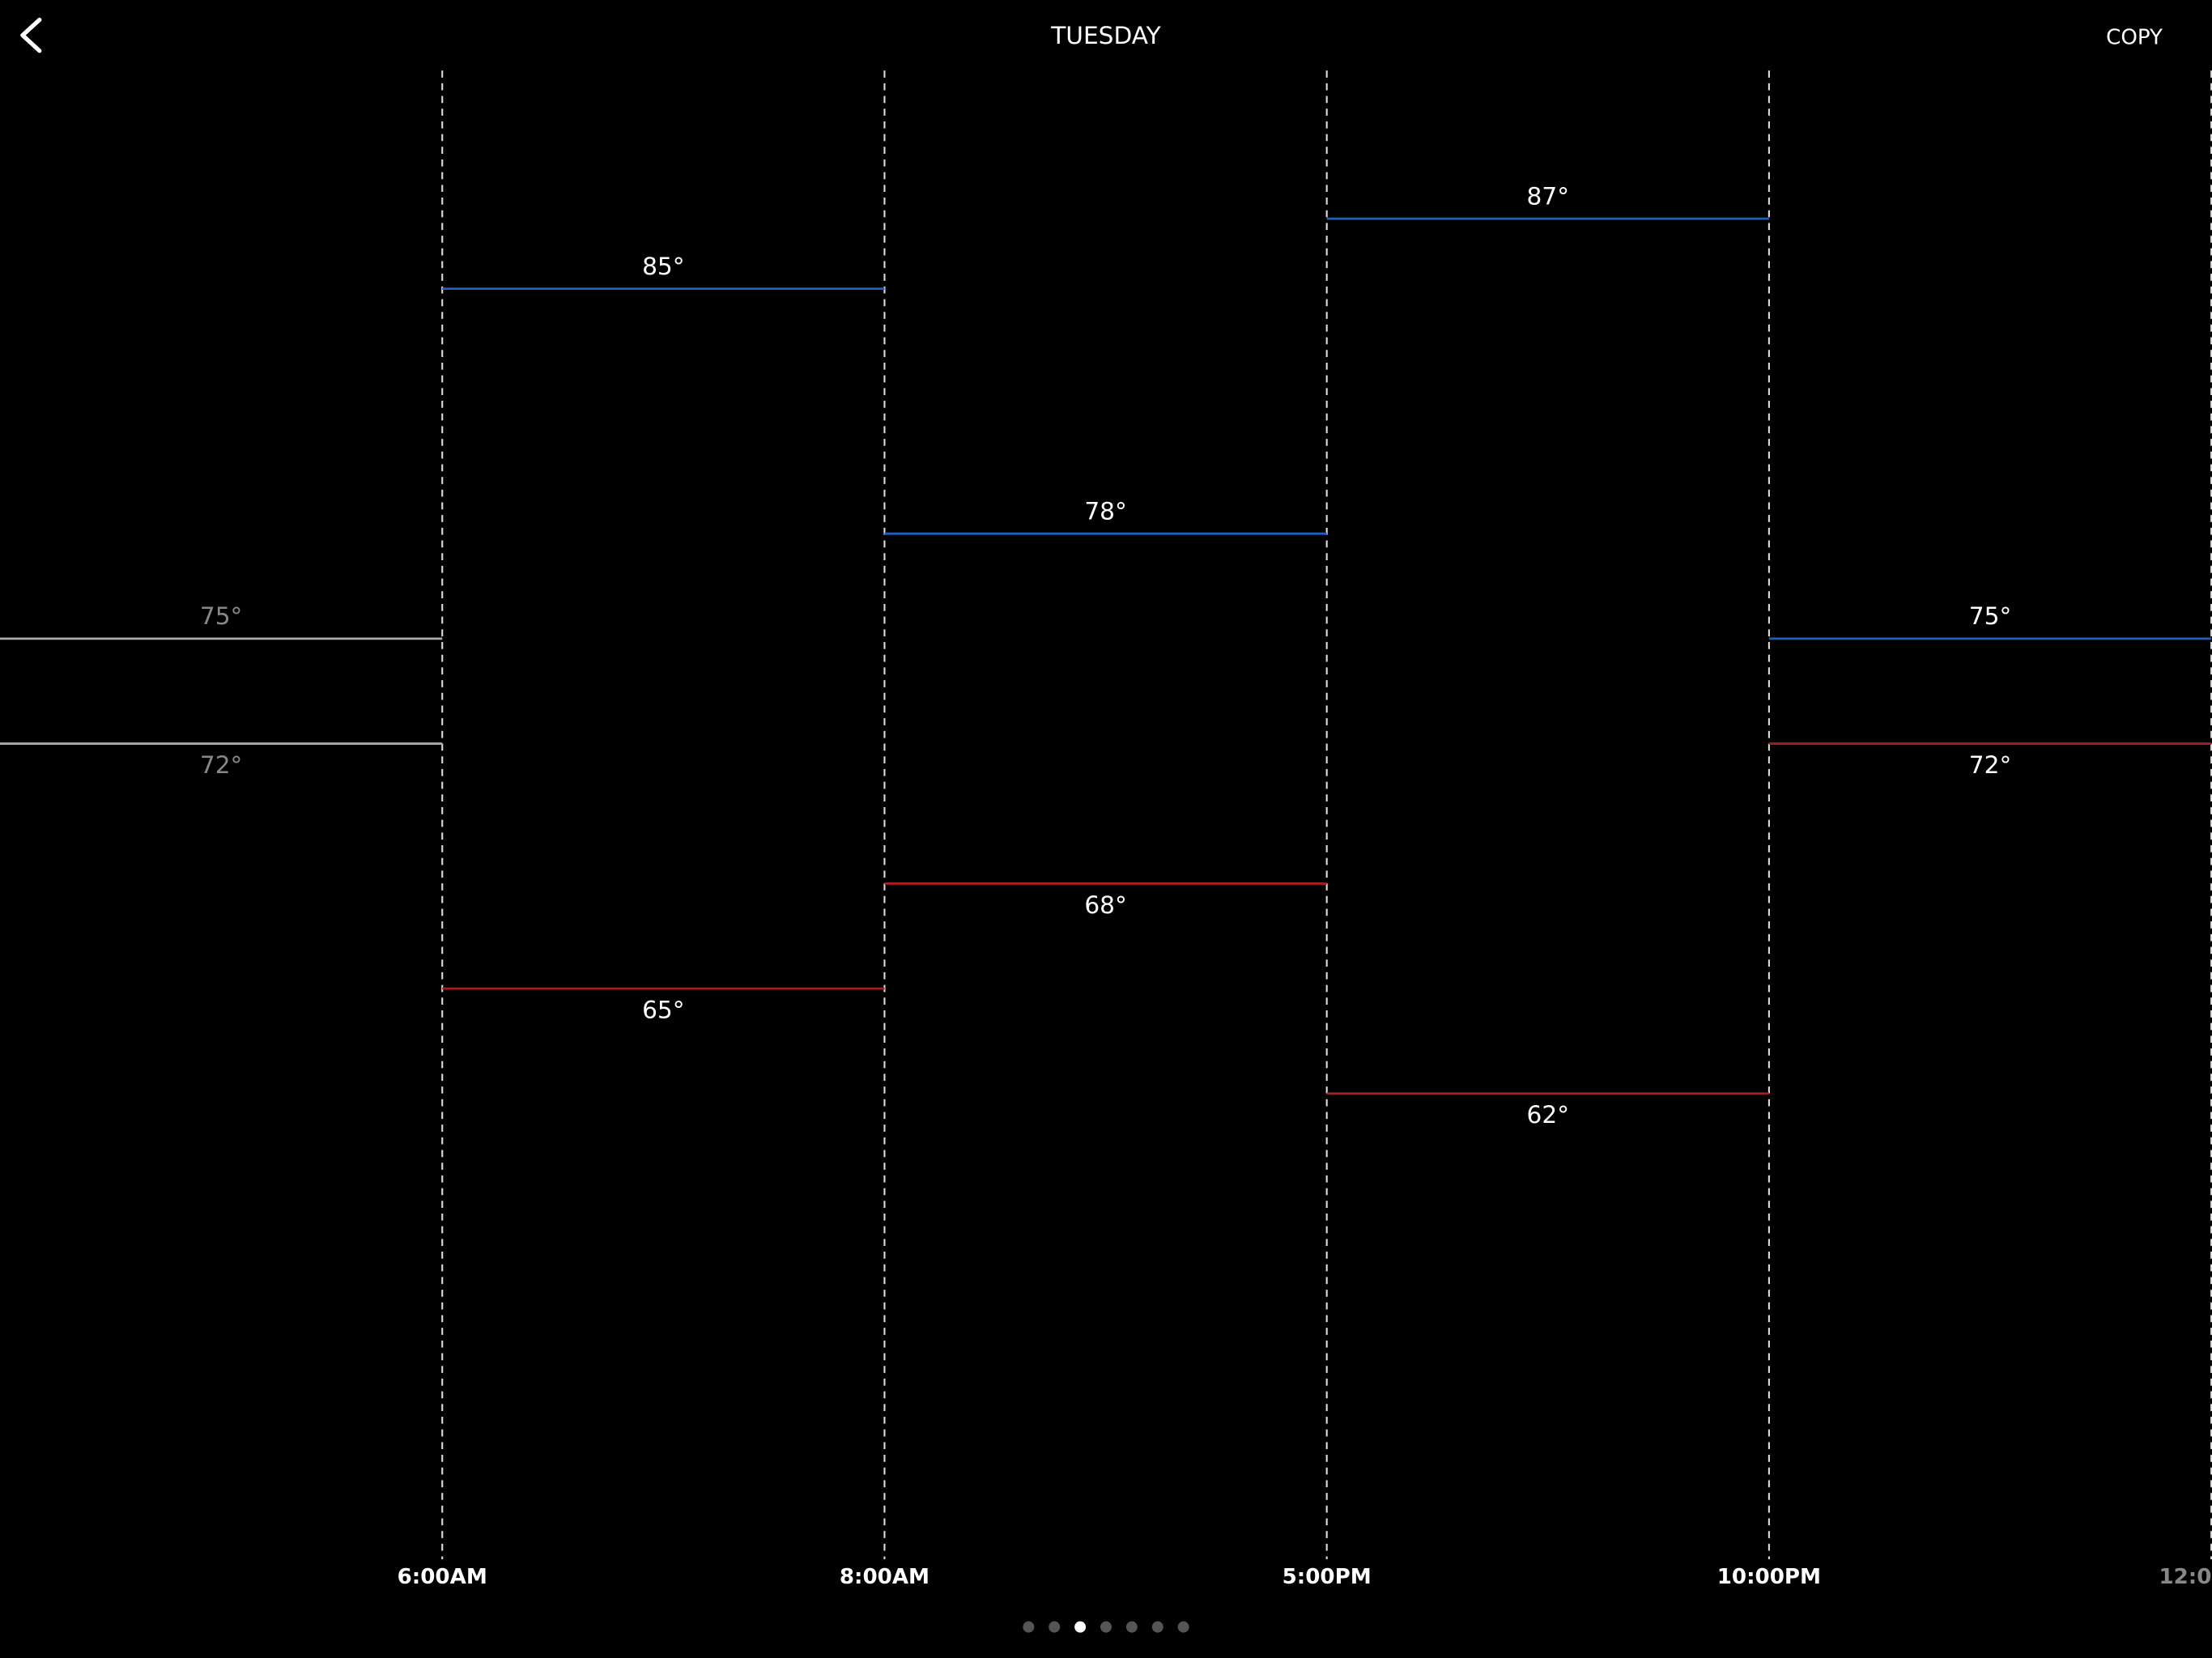 The width and height of the screenshot is (2212, 1658). Describe the element at coordinates (1769, 1577) in the screenshot. I see `time-label: 10:00PM` at that location.